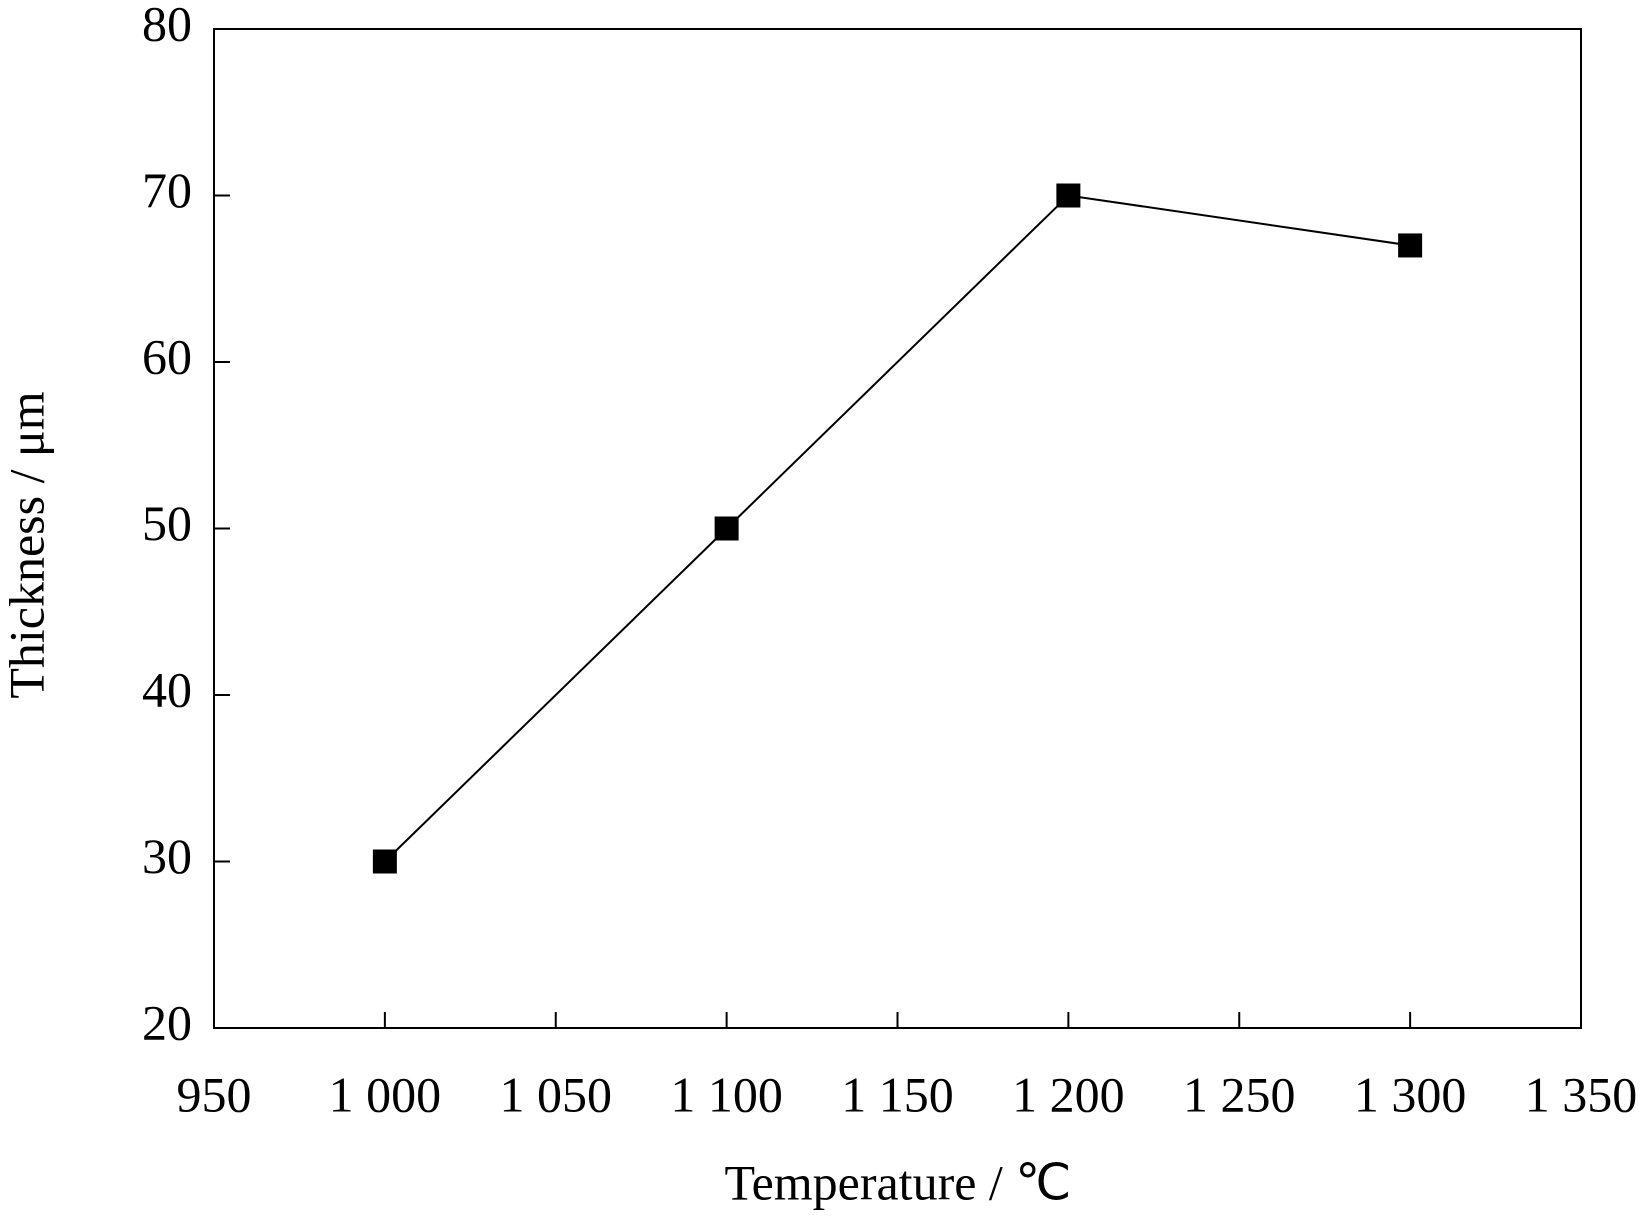 The width and height of the screenshot is (1642, 1223). I want to click on y-tick-label: 70, so click(167, 190).